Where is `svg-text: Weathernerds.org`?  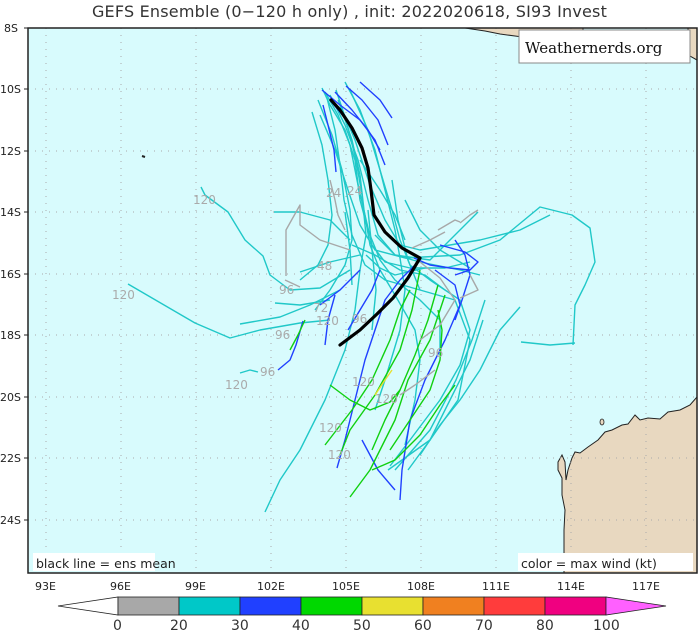
svg-text: Weathernerds.org is located at coordinates (594, 48).